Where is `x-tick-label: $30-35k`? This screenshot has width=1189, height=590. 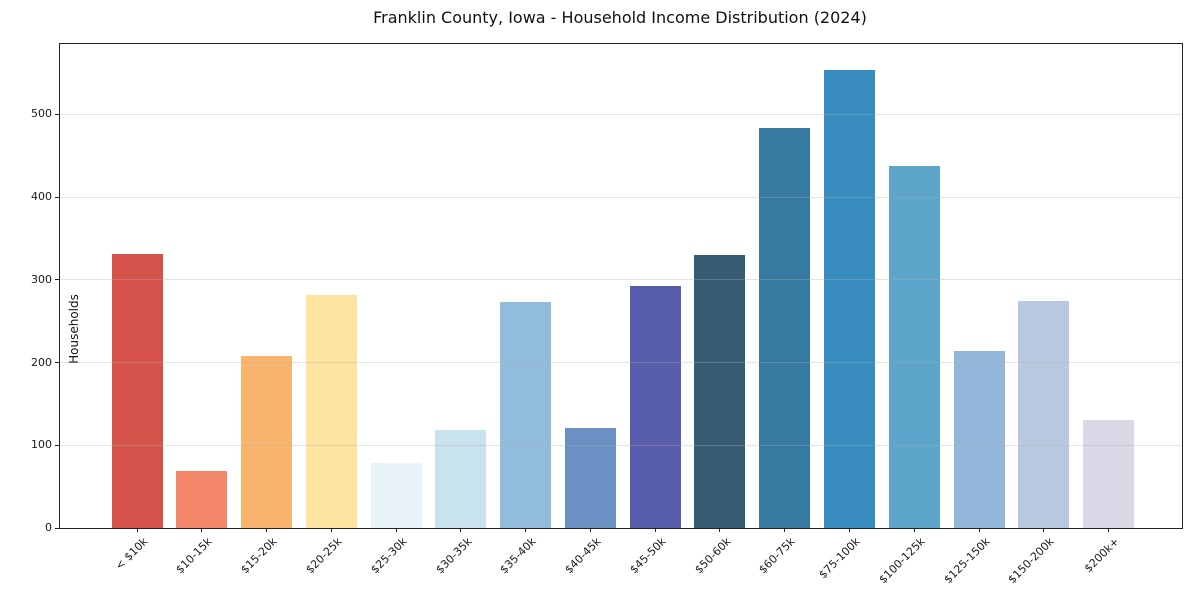 x-tick-label: $30-35k is located at coordinates (453, 556).